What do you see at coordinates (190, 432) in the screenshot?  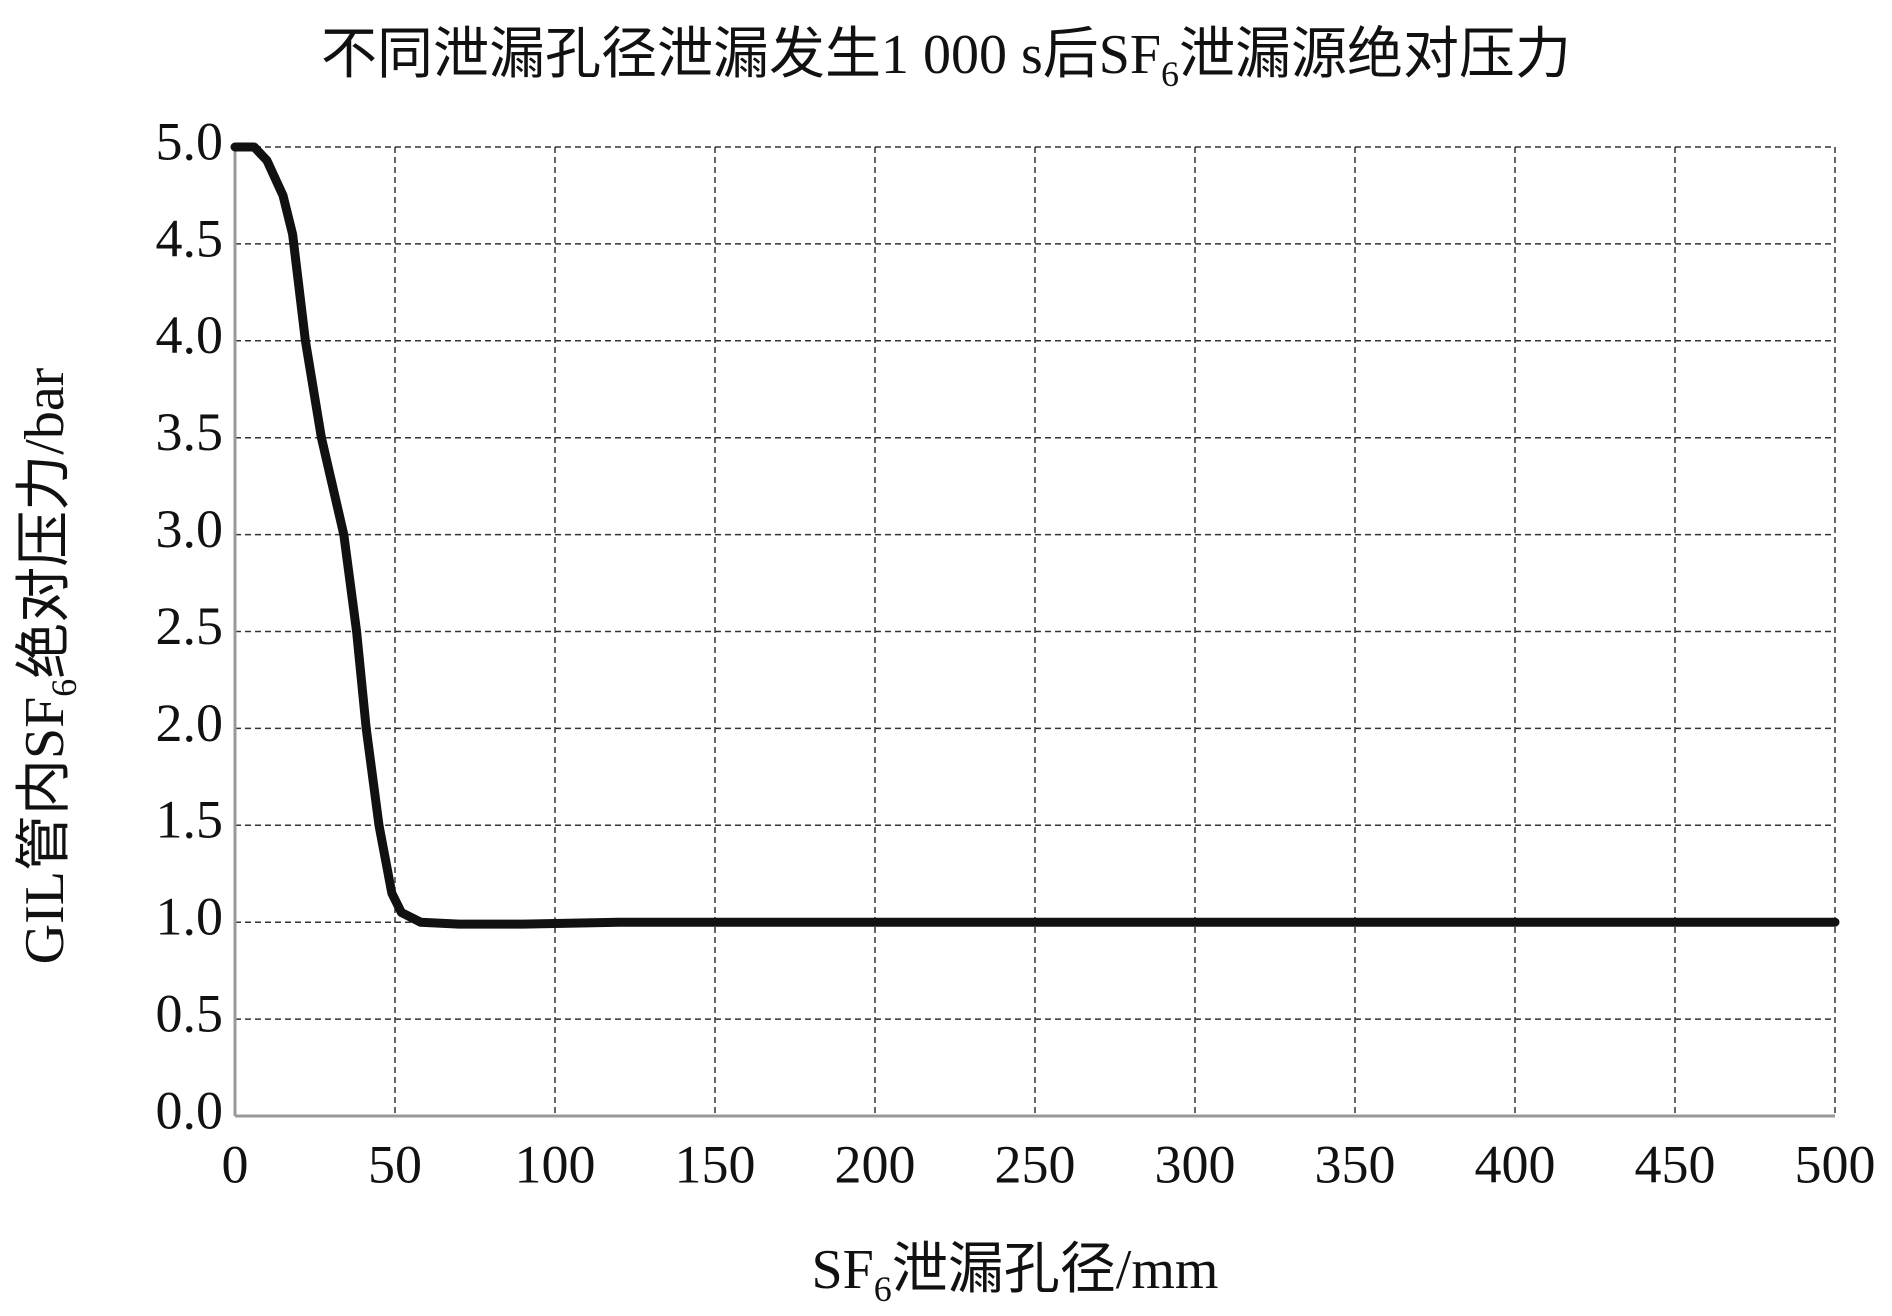 I see `y-tick-label: 3.5` at bounding box center [190, 432].